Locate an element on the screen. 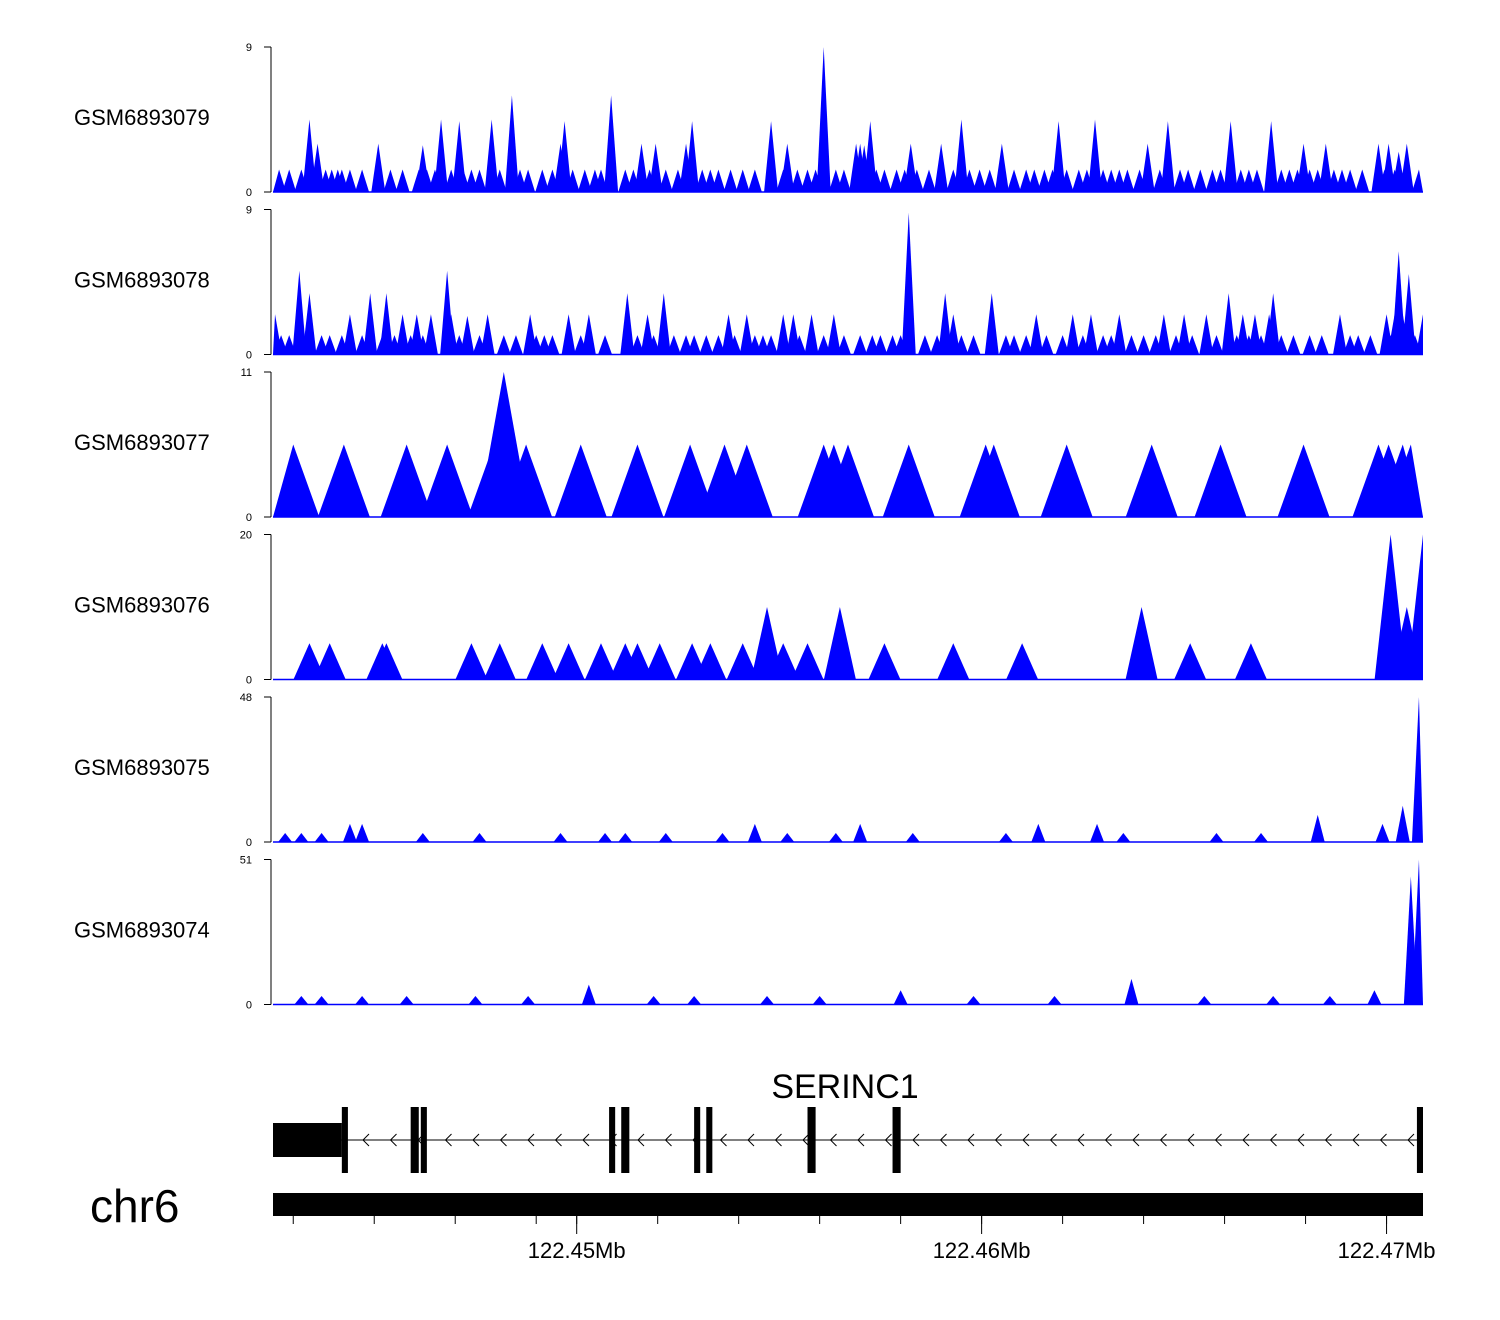 The image size is (1500, 1320). y-tick-label-max: 48 is located at coordinates (246, 698).